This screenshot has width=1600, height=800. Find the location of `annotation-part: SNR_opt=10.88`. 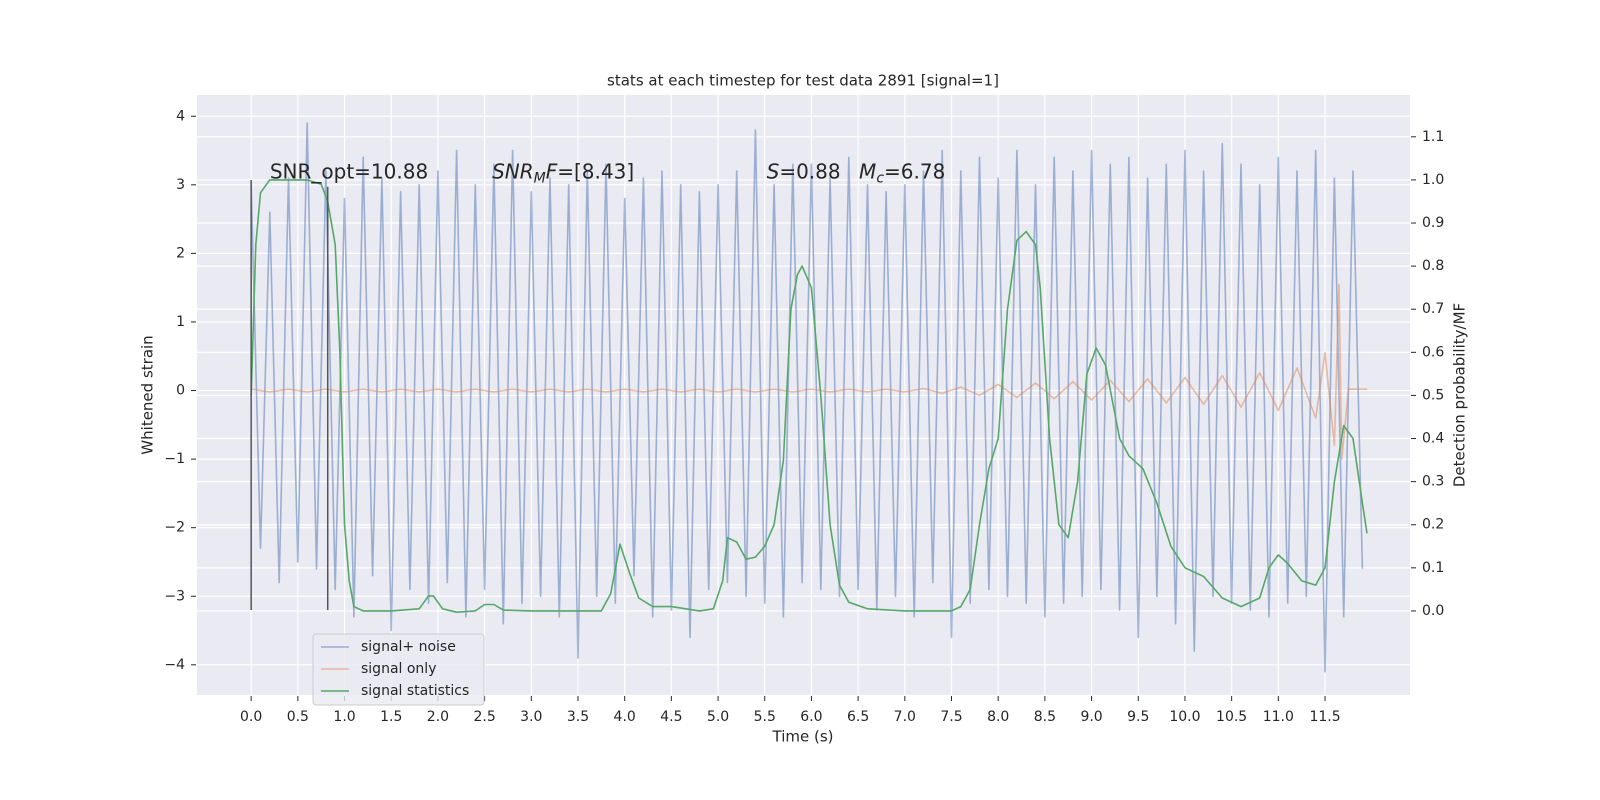

annotation-part: SNR_opt=10.88 is located at coordinates (349, 171).